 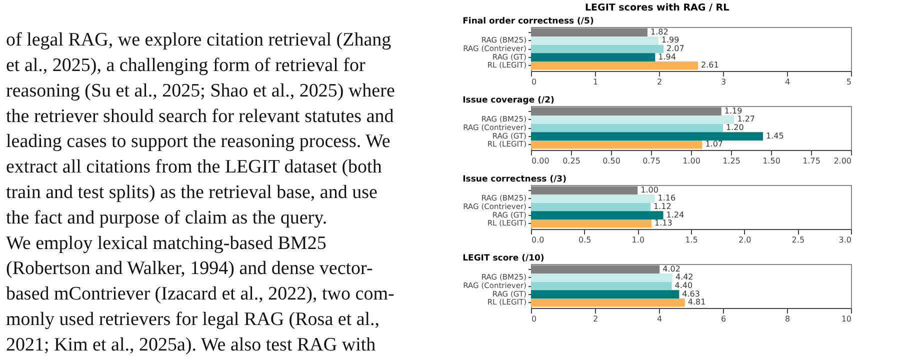 I want to click on x-tick-label: 0.75, so click(x=651, y=161).